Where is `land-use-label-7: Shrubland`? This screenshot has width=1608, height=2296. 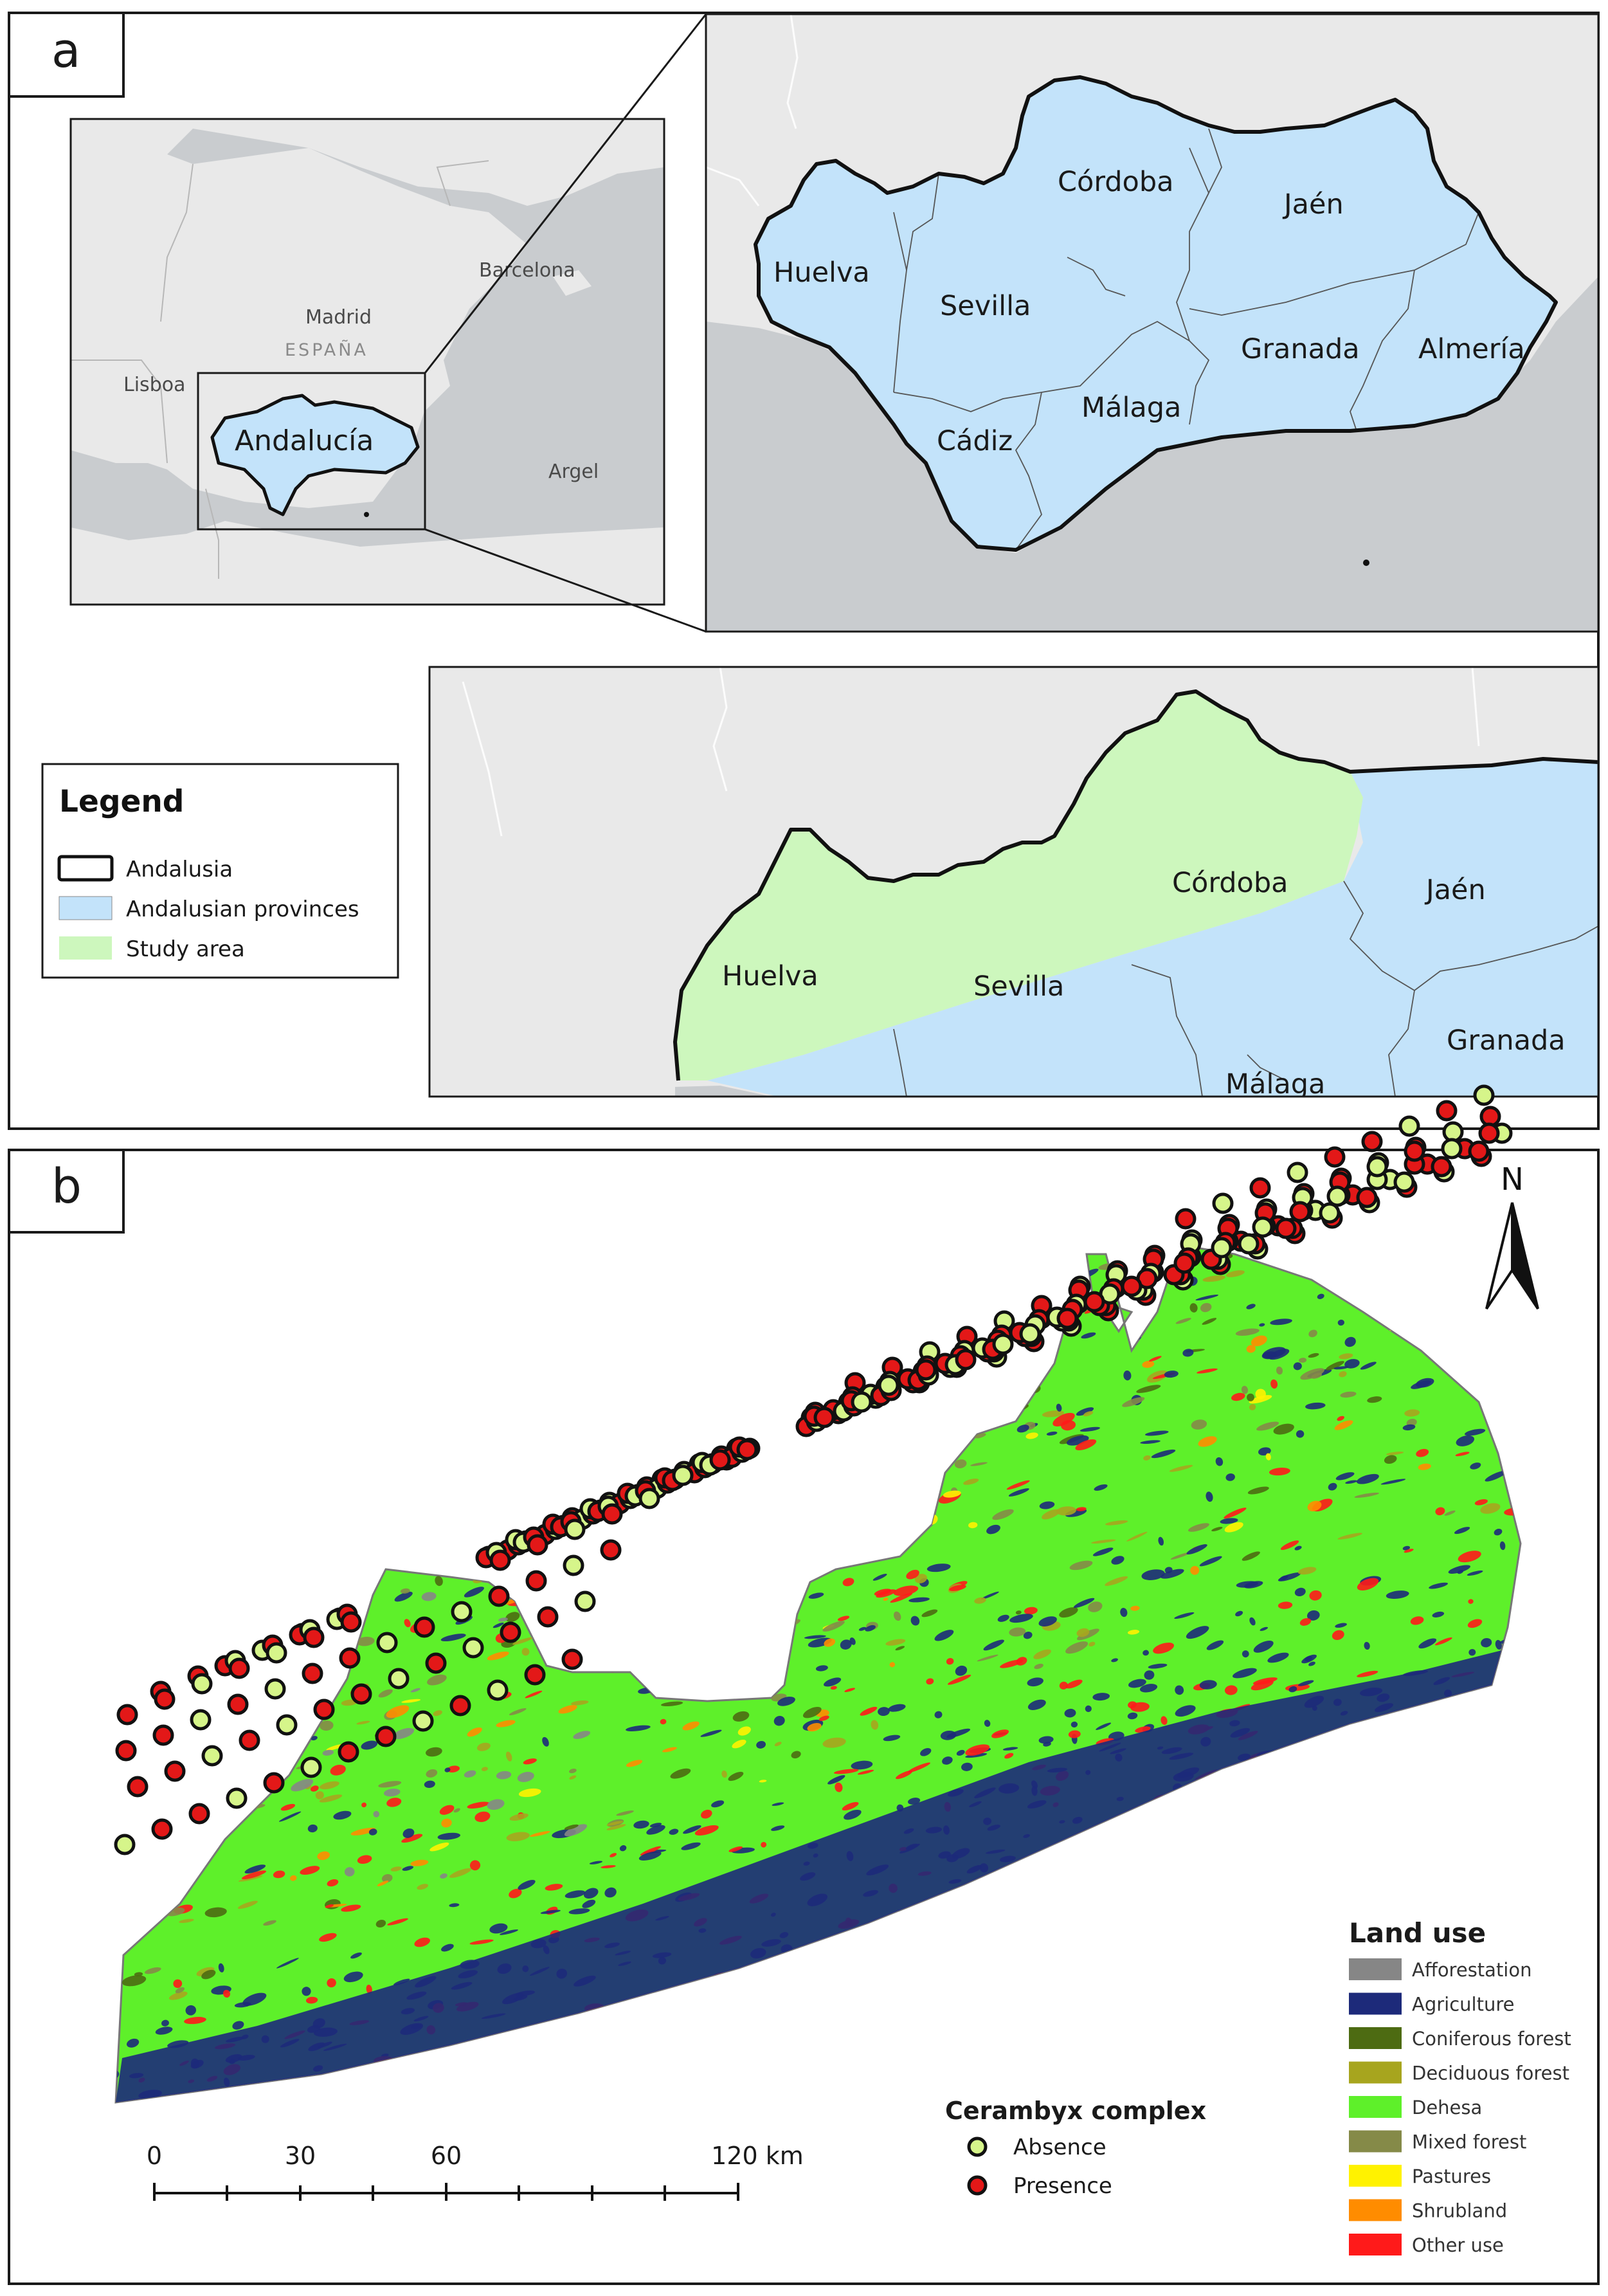 land-use-label-7: Shrubland is located at coordinates (1459, 2211).